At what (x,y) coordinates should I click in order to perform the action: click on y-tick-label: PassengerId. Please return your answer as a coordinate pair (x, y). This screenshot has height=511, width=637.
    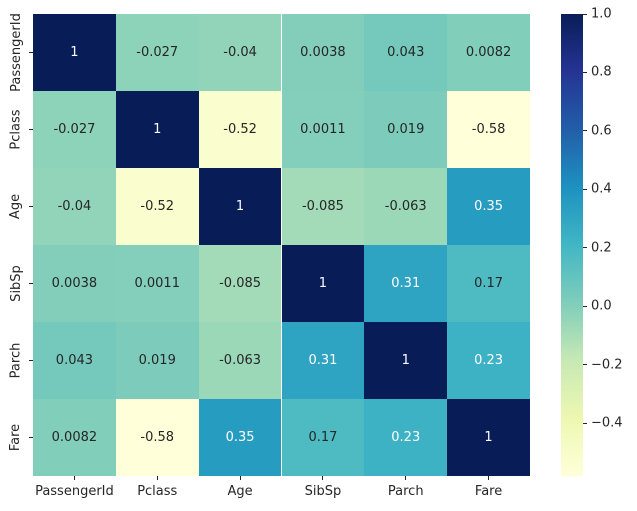
    Looking at the image, I should click on (16, 52).